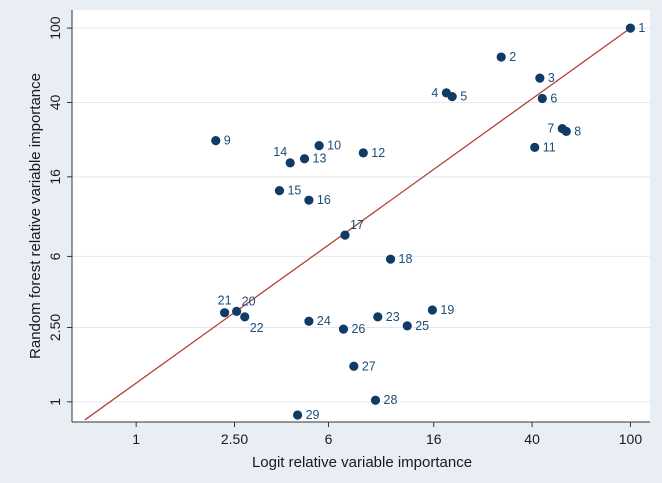  I want to click on data-point-label: 9, so click(227, 141).